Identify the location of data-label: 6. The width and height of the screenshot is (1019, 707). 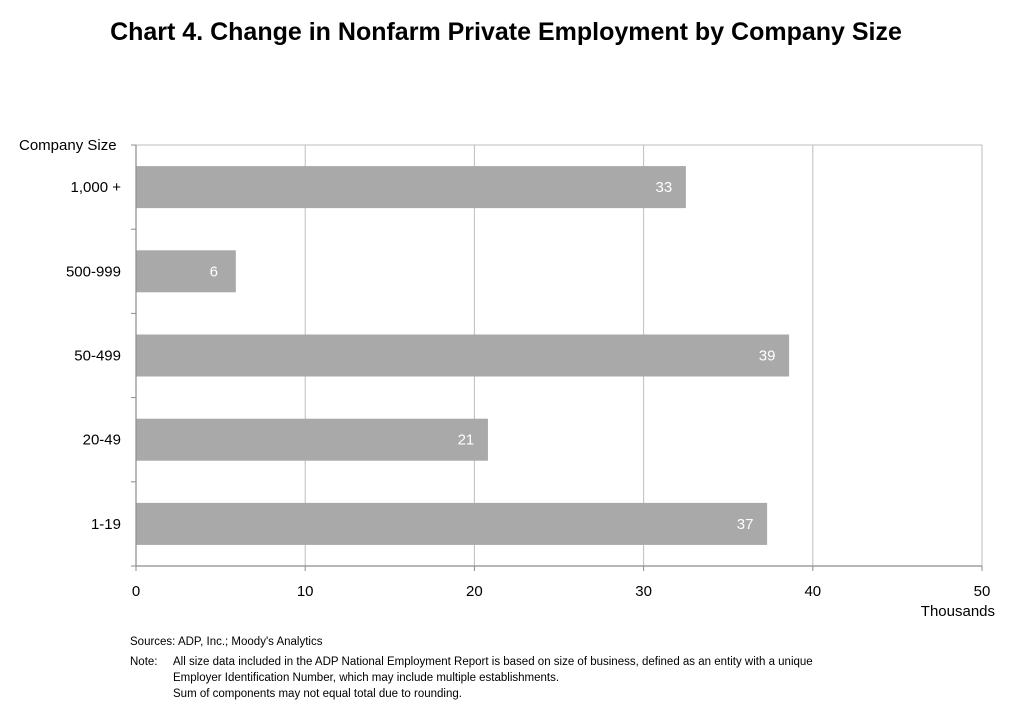
(214, 271).